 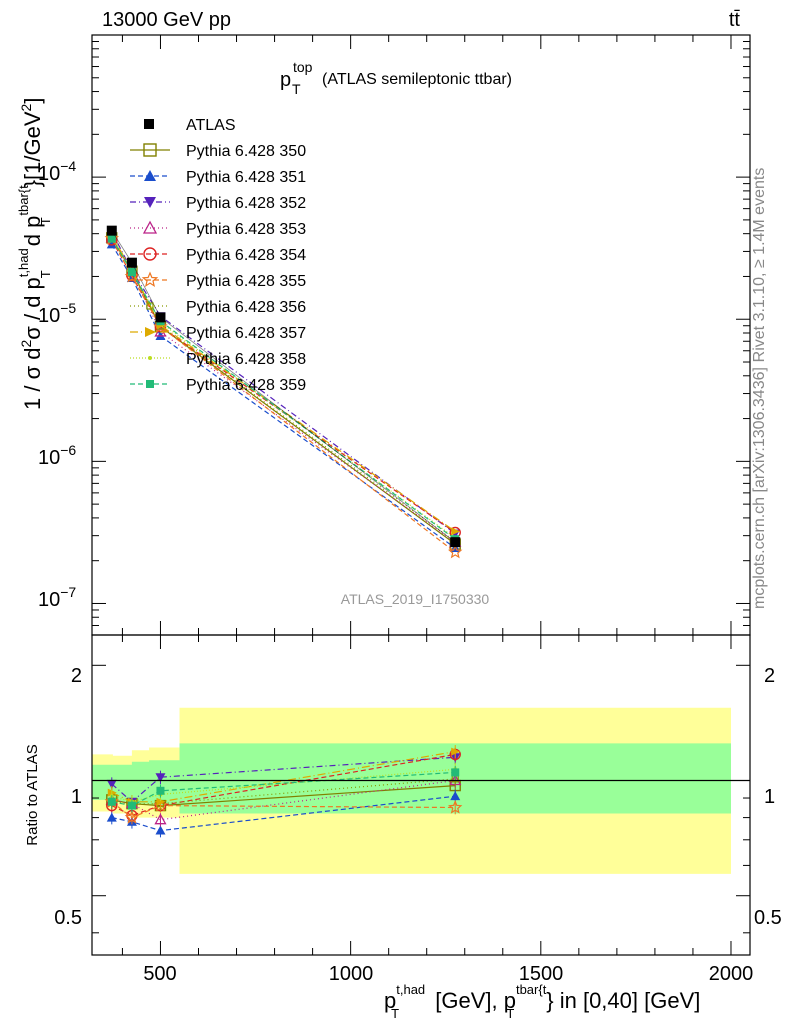 I want to click on y-tick-exp: −5, so click(x=68, y=308).